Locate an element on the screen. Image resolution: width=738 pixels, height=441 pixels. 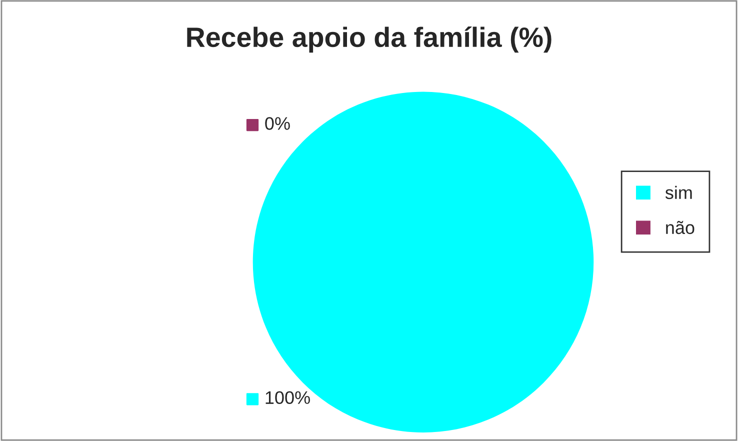
text: 0% is located at coordinates (277, 123).